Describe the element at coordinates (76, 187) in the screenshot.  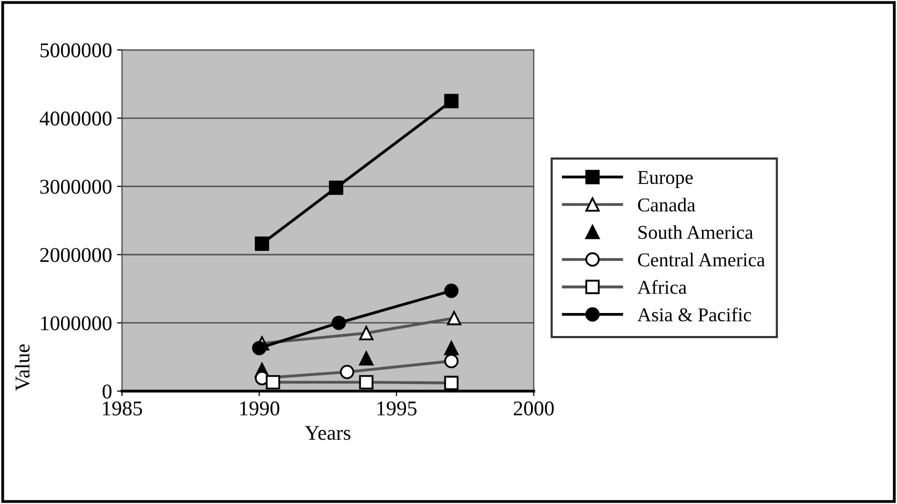
I see `y-tick-label: 3000000` at that location.